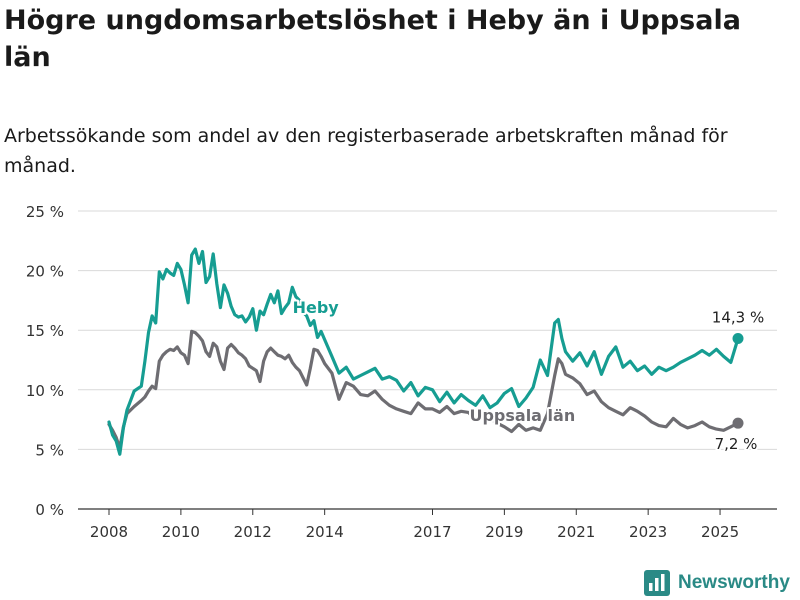 The width and height of the screenshot is (800, 600). I want to click on x-tick-label: 2014, so click(325, 532).